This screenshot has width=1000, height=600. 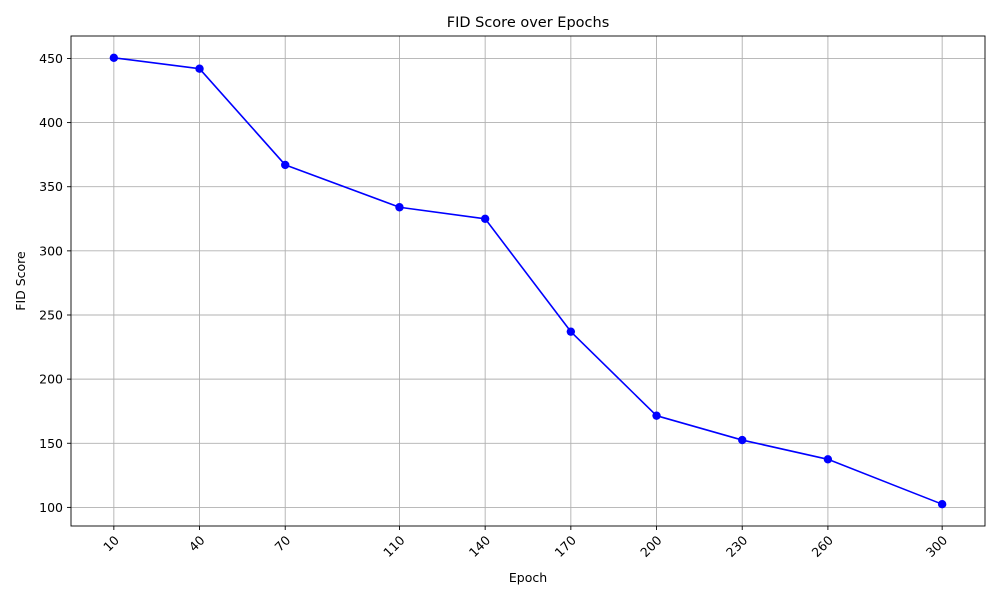 I want to click on y-axis-label: FID Score, so click(x=20, y=281).